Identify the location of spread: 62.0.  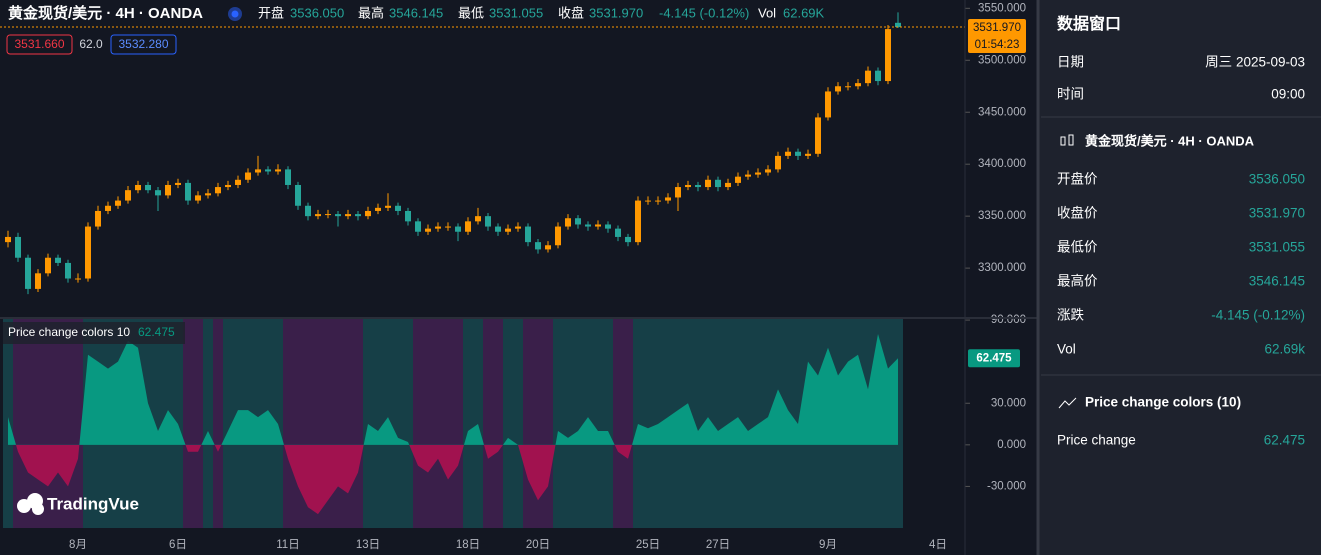
(91, 44).